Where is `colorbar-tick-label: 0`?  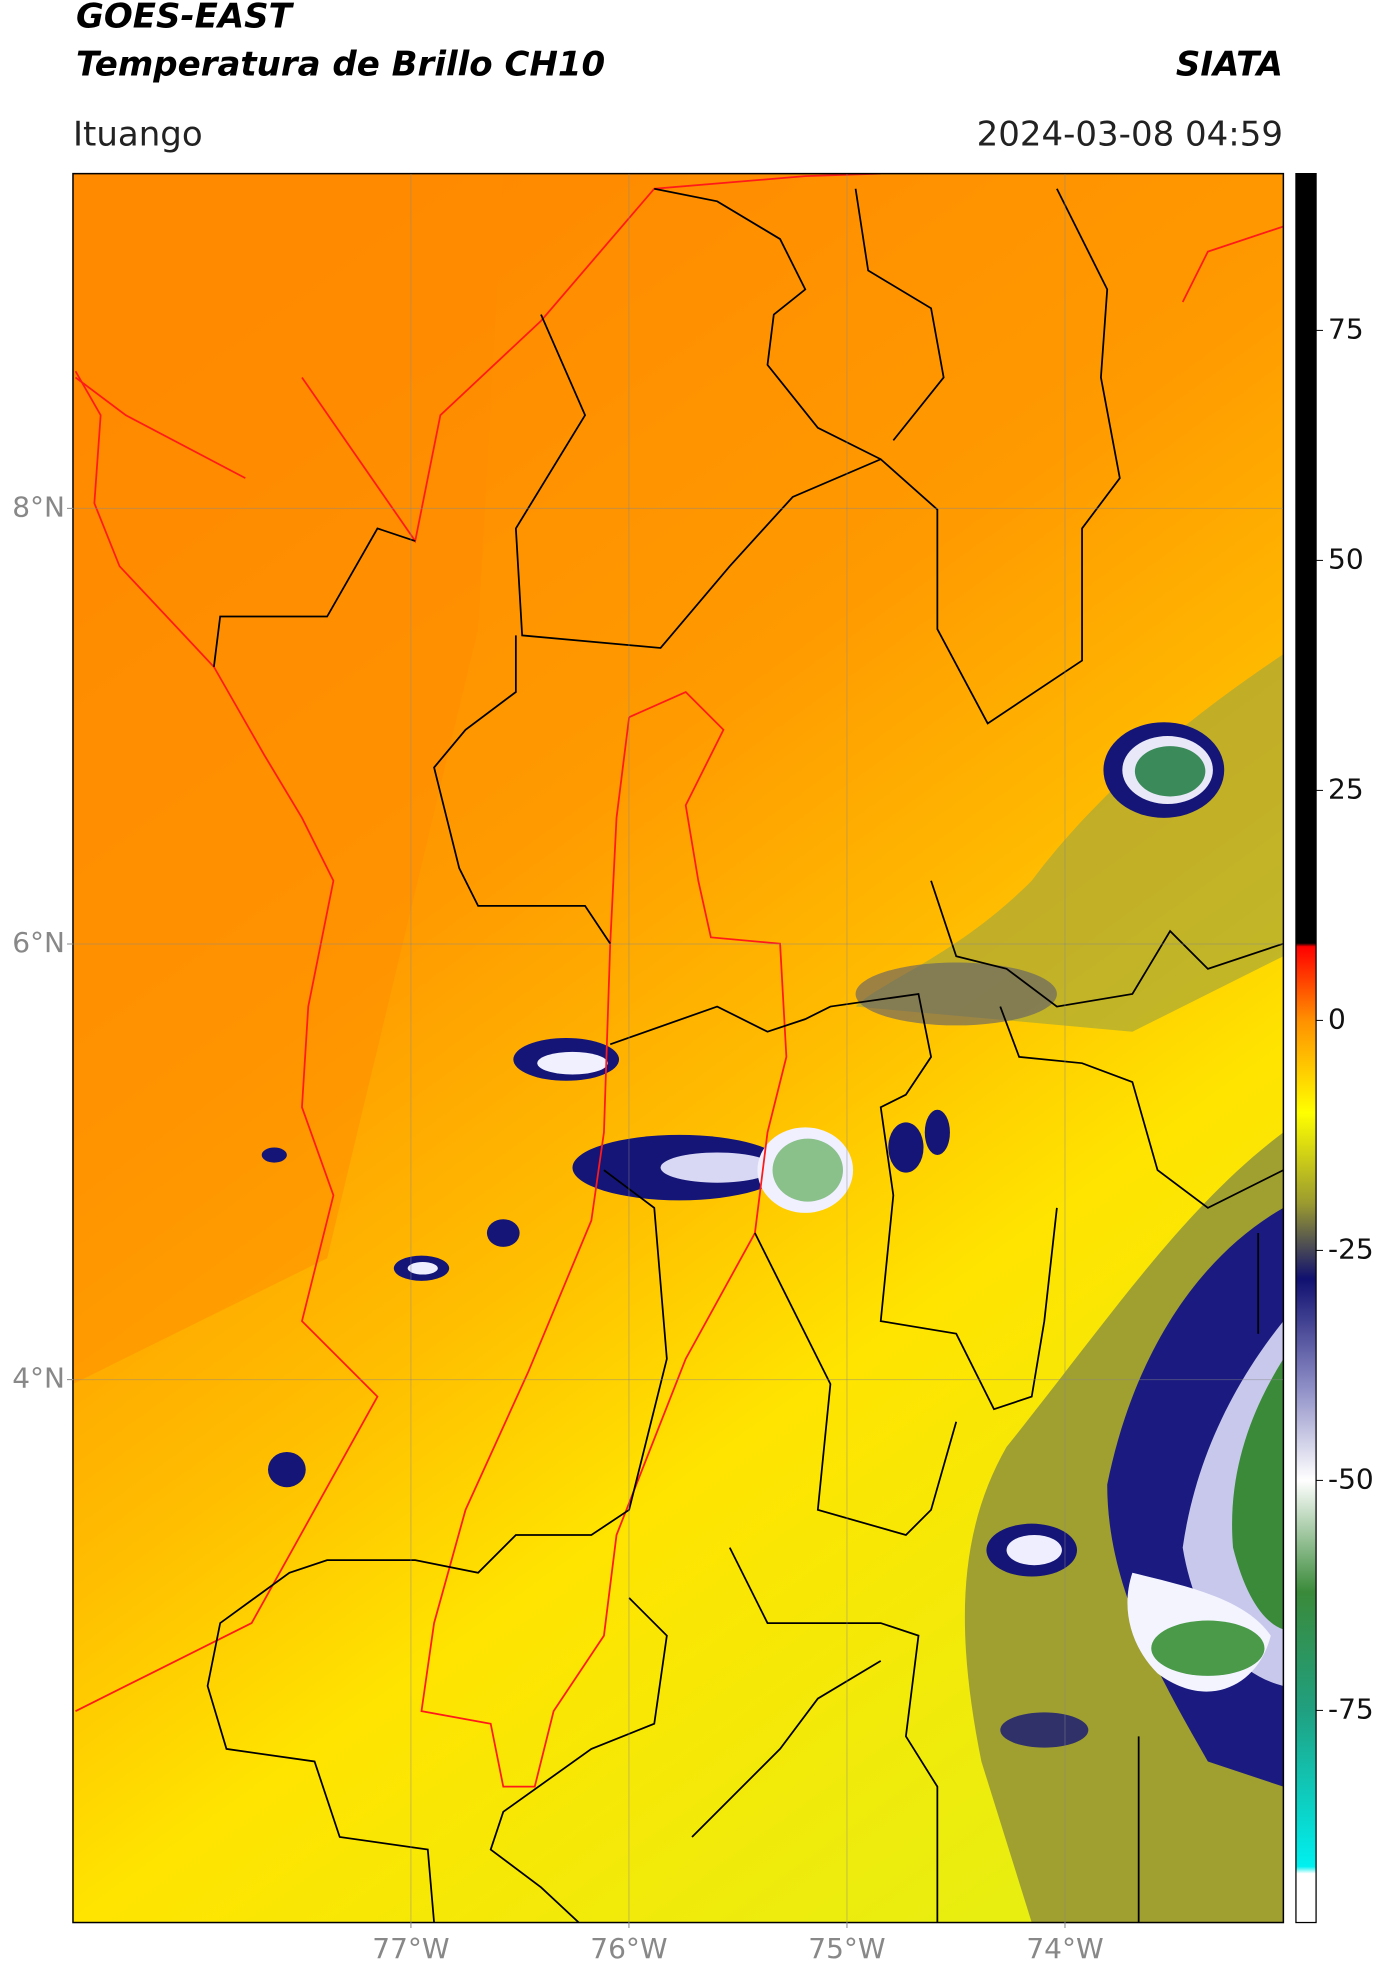 colorbar-tick-label: 0 is located at coordinates (1337, 1018).